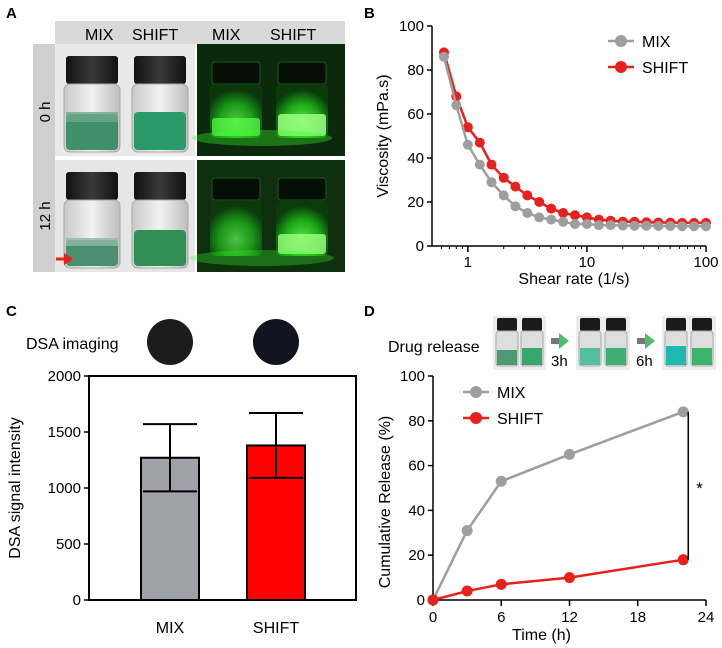  What do you see at coordinates (476, 392) in the screenshot?
I see `d-legend-mix-marker` at bounding box center [476, 392].